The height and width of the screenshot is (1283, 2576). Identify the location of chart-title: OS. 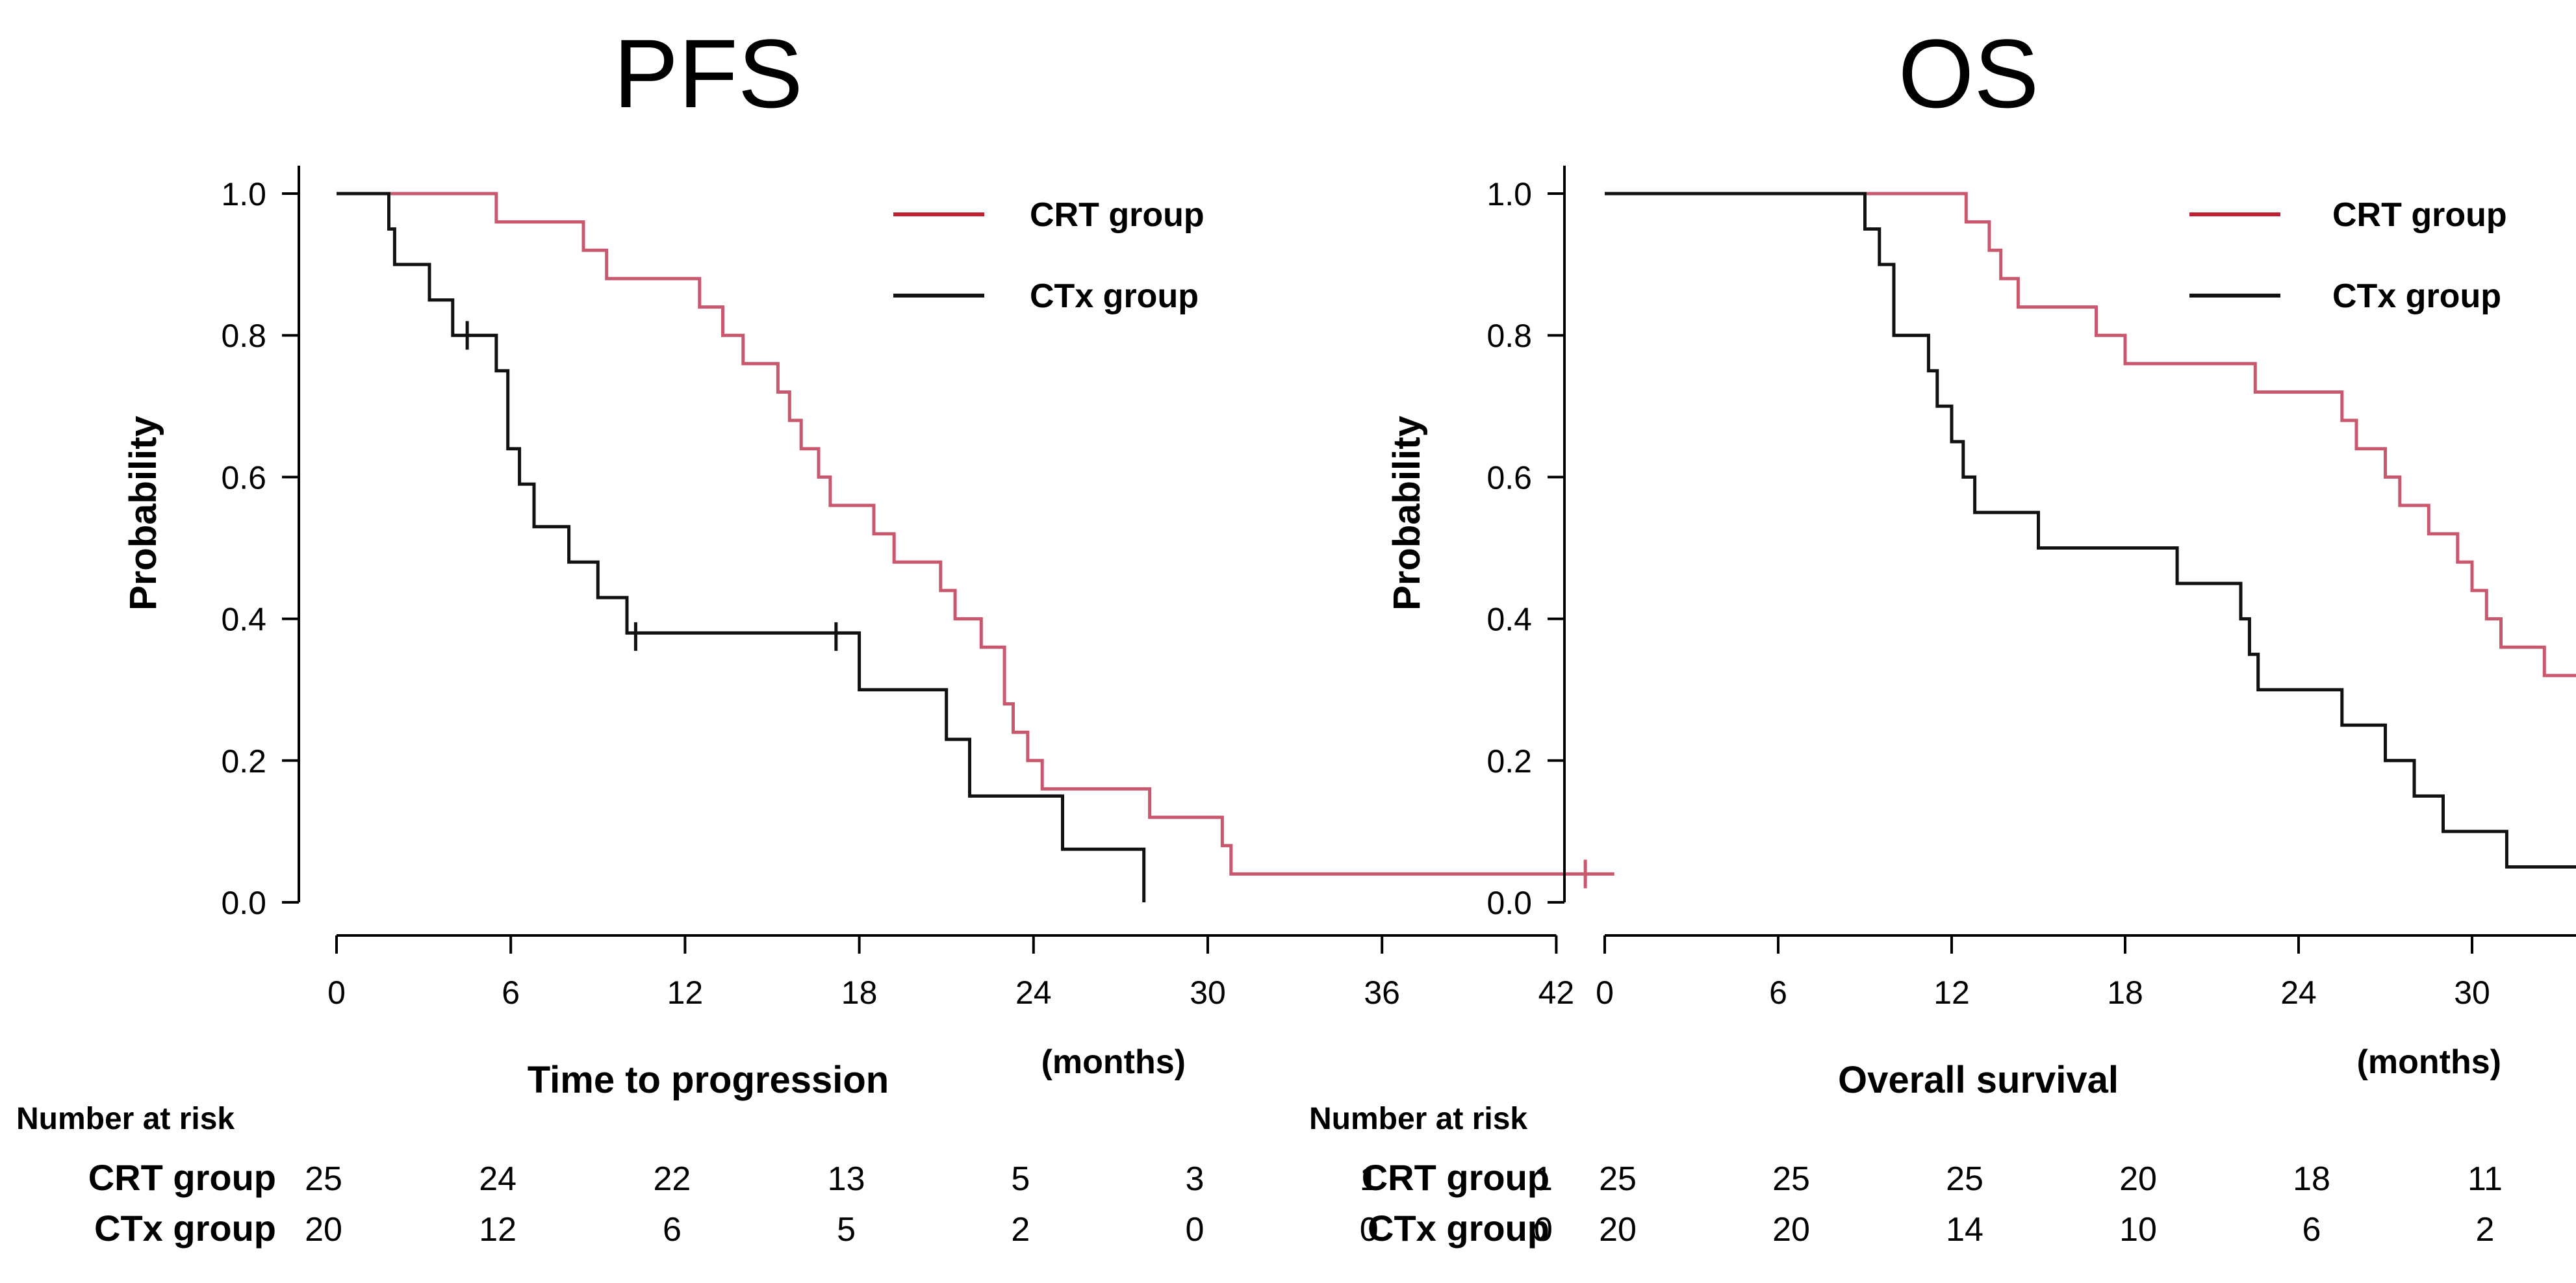
(1968, 73).